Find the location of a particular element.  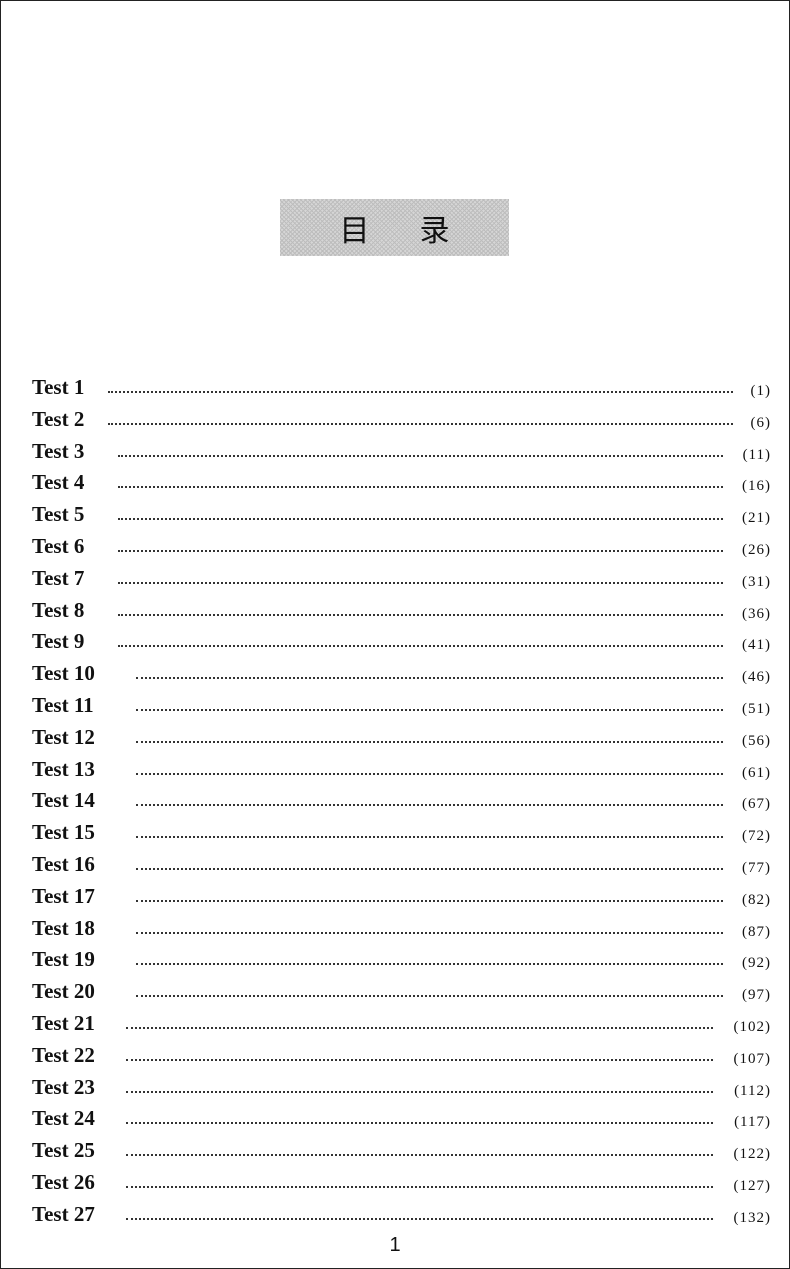

toc-entry-page: (87) is located at coordinates (756, 931).